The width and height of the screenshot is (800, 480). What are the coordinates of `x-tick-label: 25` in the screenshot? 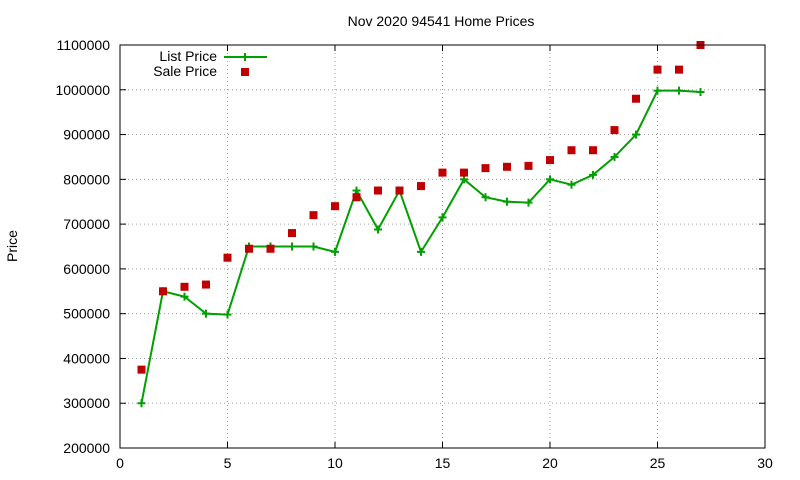 It's located at (658, 463).